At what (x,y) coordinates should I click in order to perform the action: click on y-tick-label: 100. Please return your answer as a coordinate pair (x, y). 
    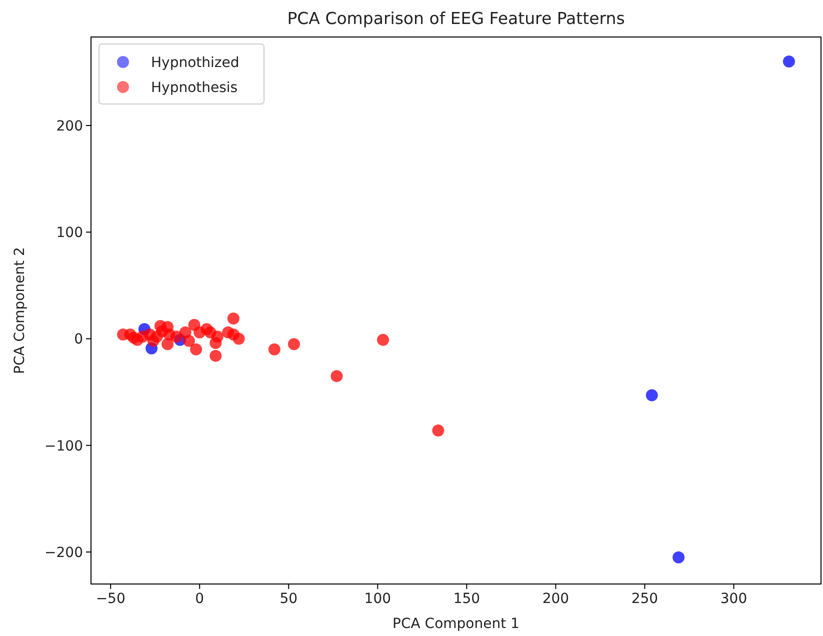
    Looking at the image, I should click on (69, 233).